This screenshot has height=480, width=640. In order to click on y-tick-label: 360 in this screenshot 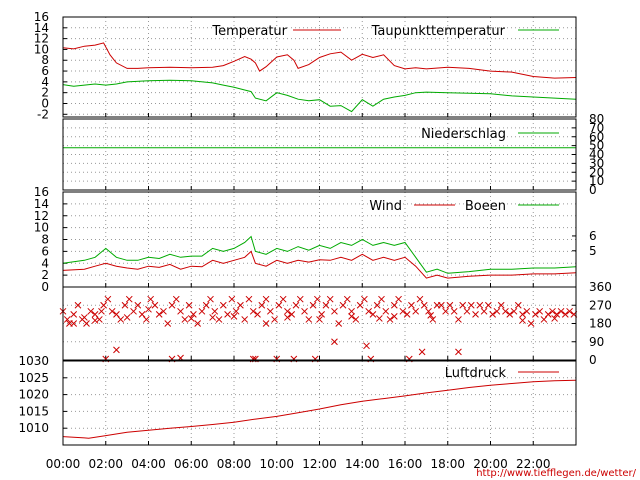, I will do `click(600, 287)`.